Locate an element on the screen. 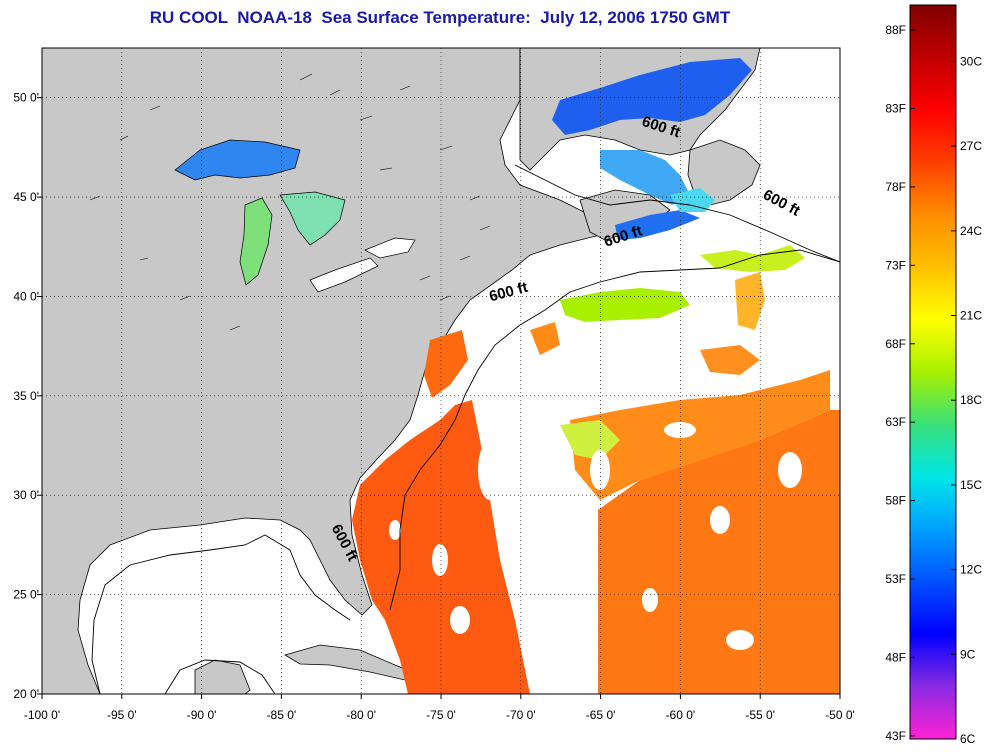  land-newfoundland is located at coordinates (724, 172).